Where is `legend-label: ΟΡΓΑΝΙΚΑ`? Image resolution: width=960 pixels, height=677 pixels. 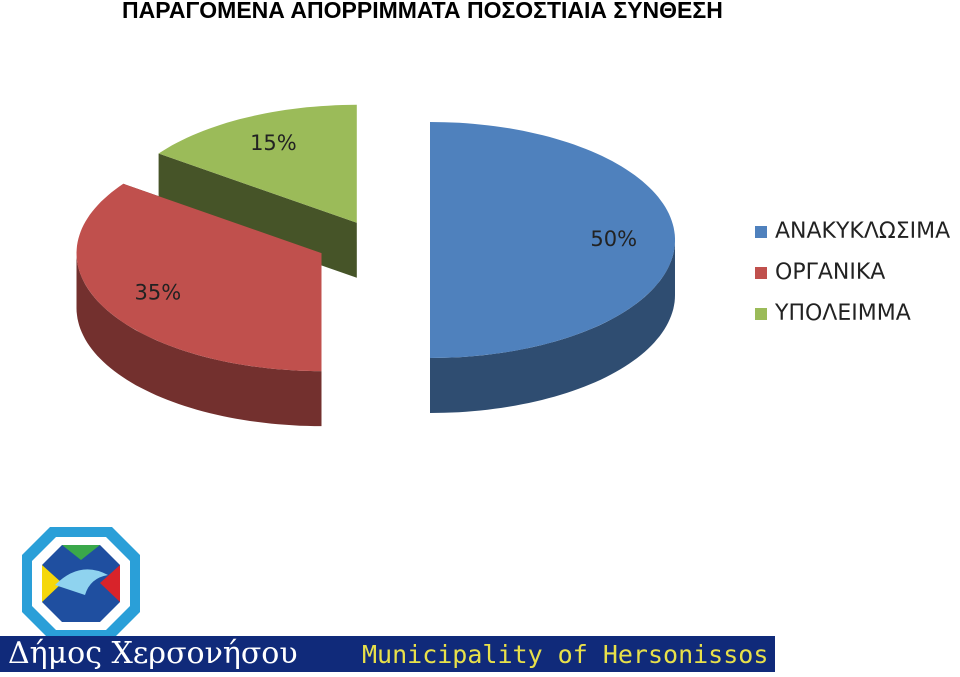
legend-label: ΟΡΓΑΝΙΚΑ is located at coordinates (830, 272).